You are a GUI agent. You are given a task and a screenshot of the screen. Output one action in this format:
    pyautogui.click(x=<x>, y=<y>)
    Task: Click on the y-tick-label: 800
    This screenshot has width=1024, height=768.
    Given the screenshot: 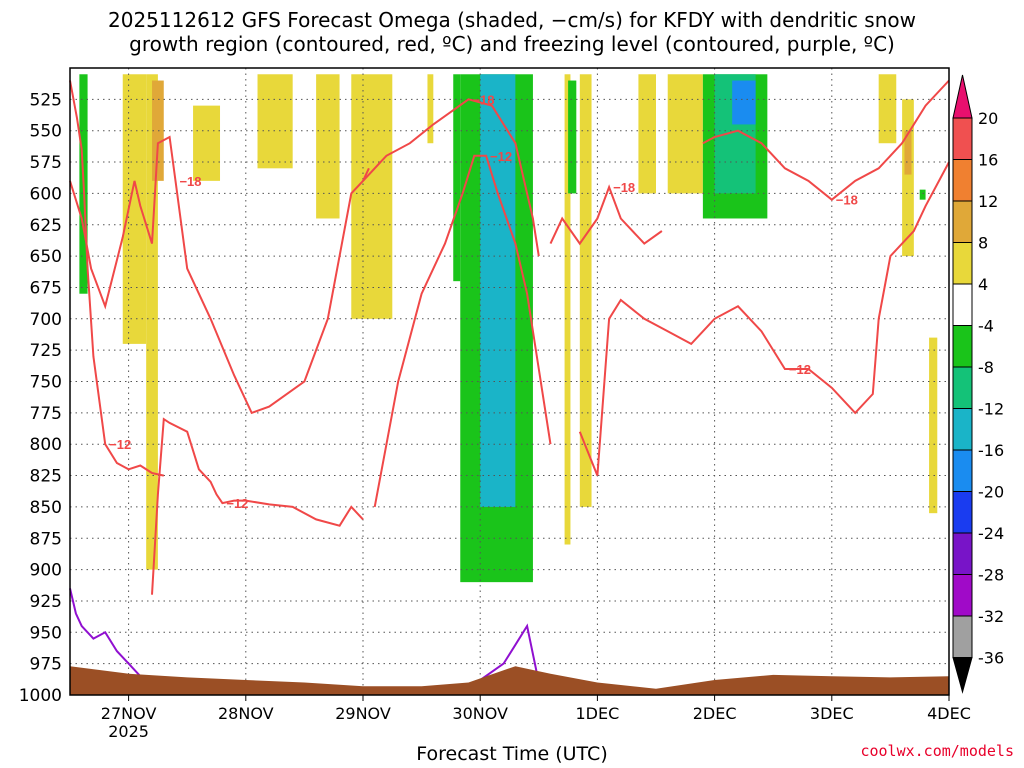 What is the action you would take?
    pyautogui.click(x=46, y=445)
    